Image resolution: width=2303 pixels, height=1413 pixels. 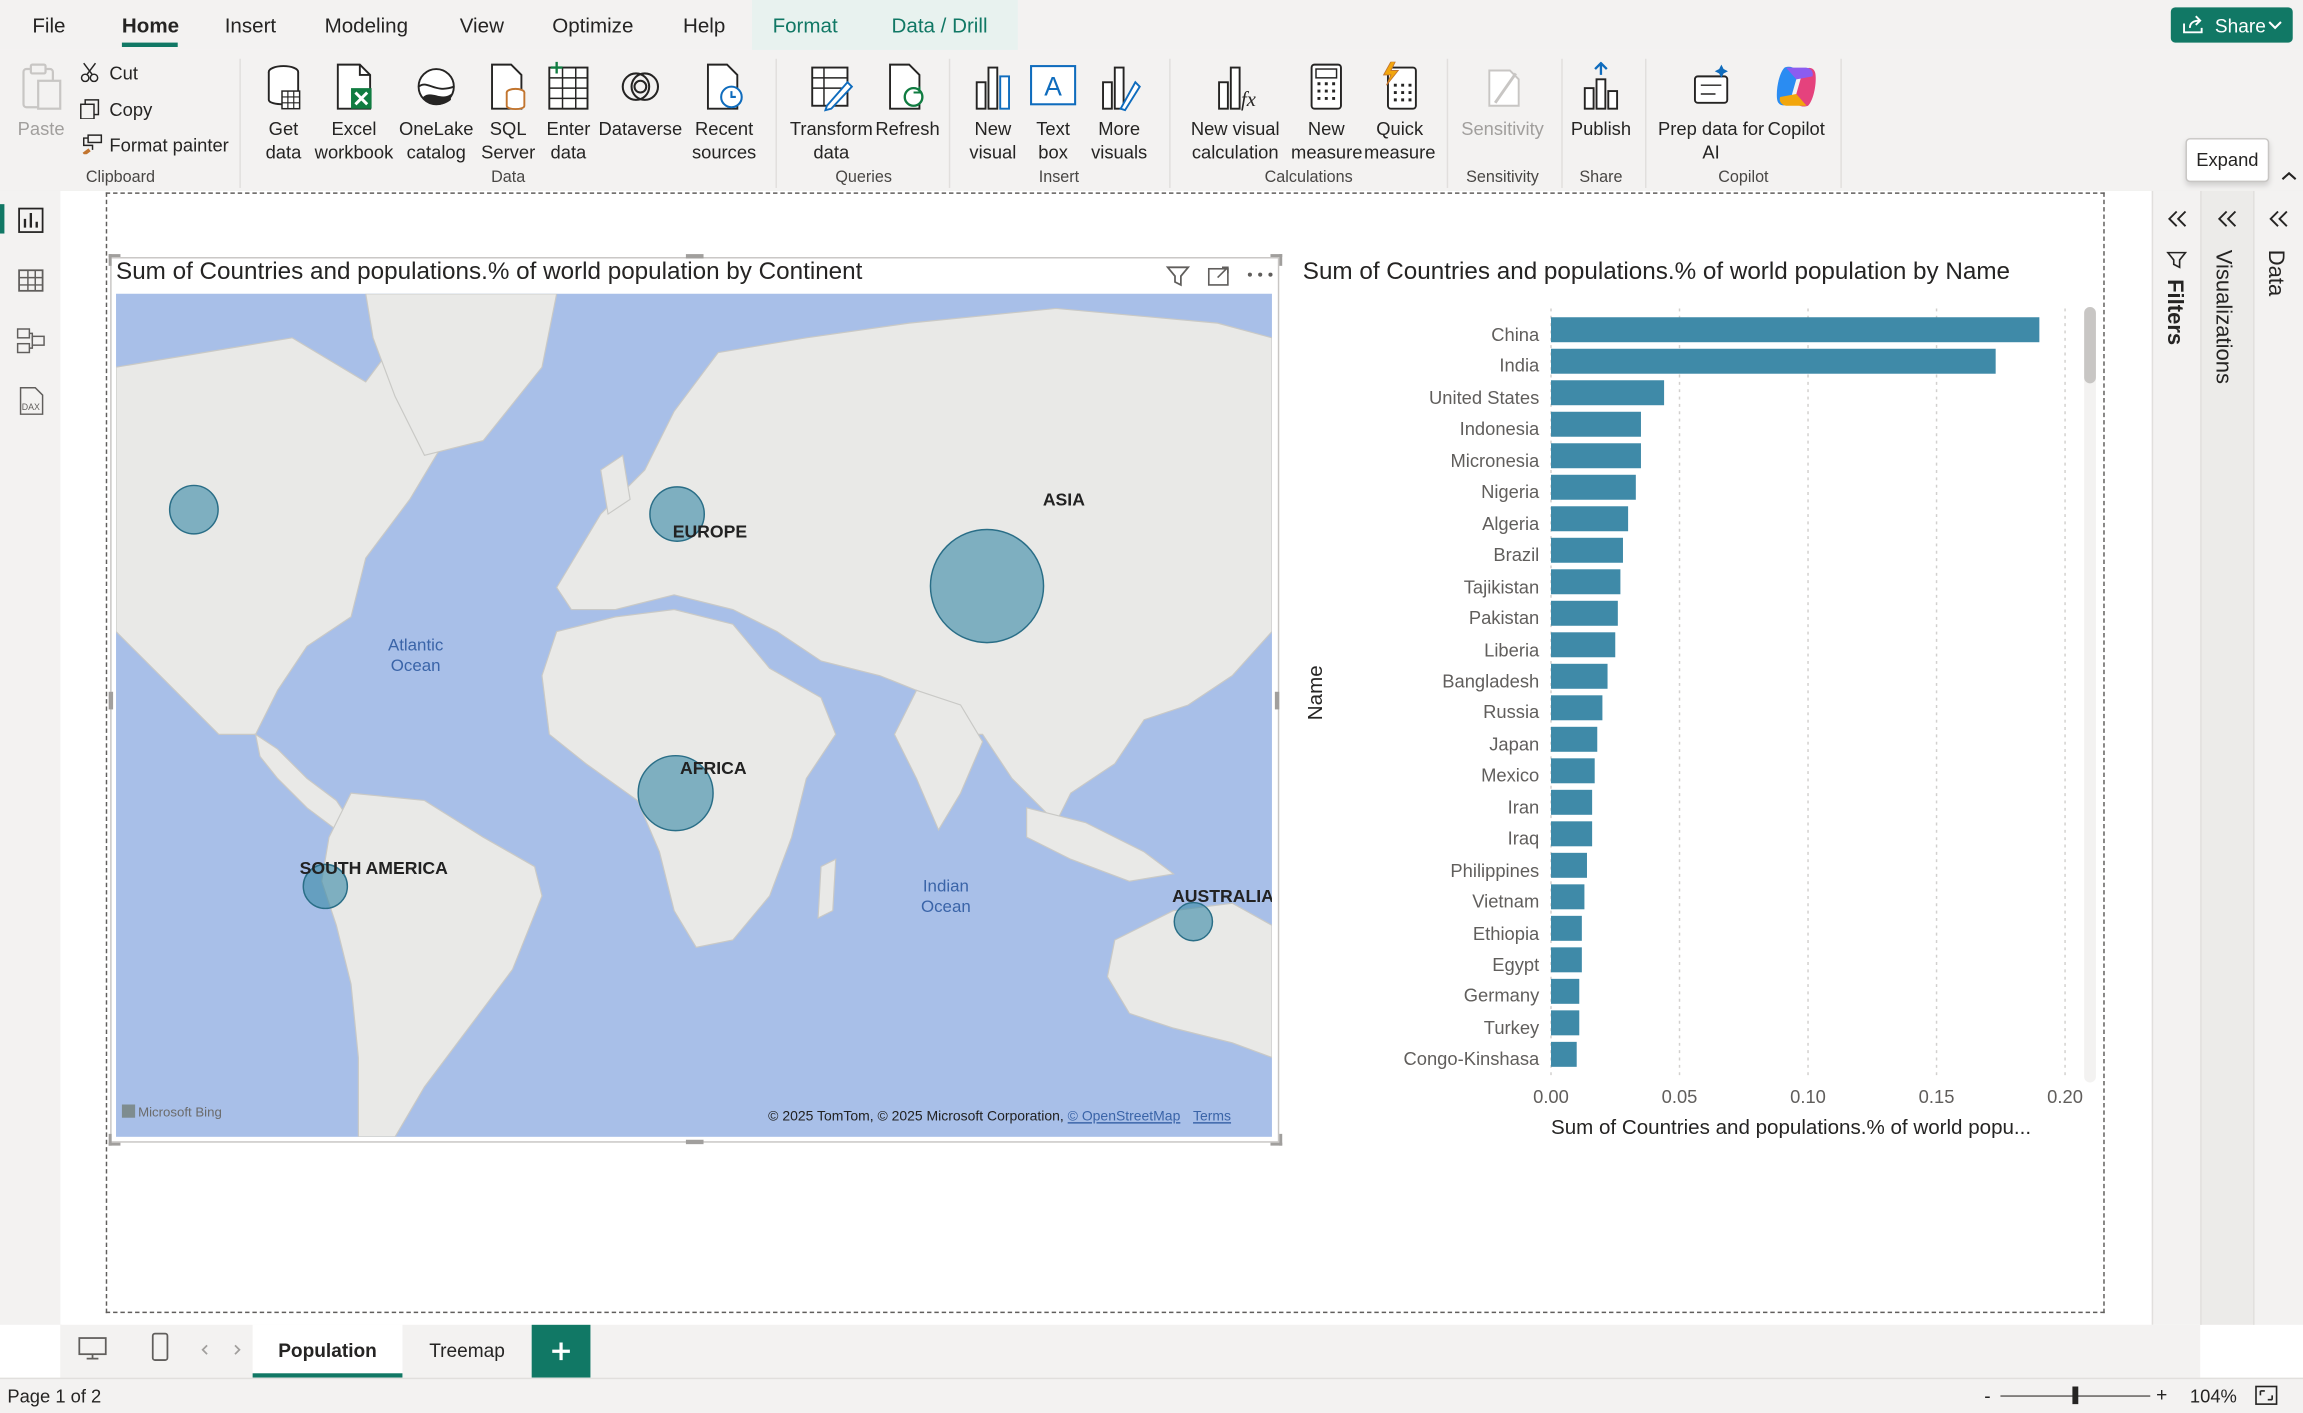 What do you see at coordinates (2278, 757) in the screenshot?
I see `data-pane` at bounding box center [2278, 757].